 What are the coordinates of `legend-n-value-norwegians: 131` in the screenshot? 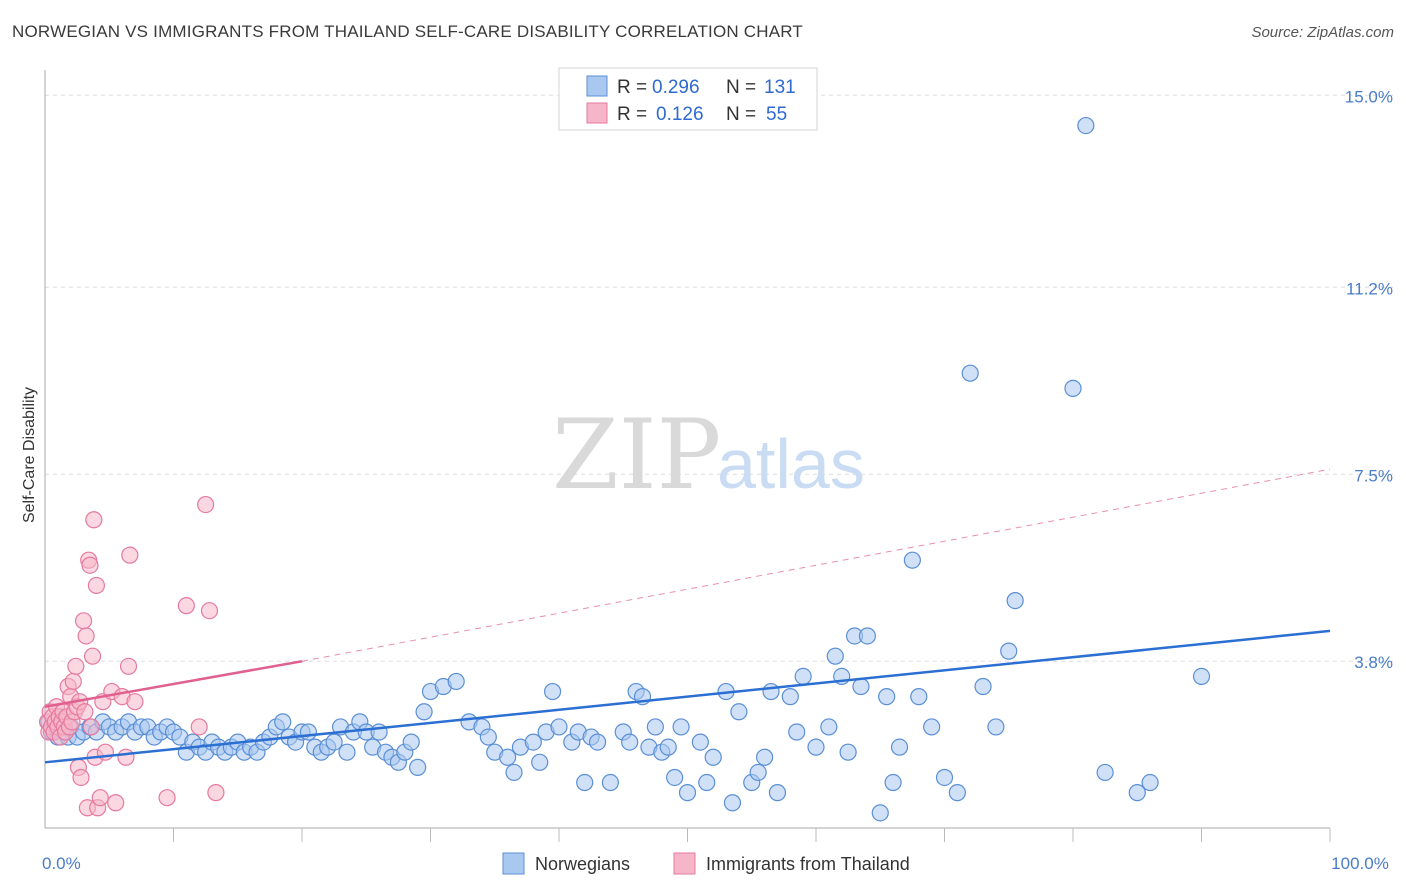 It's located at (780, 87).